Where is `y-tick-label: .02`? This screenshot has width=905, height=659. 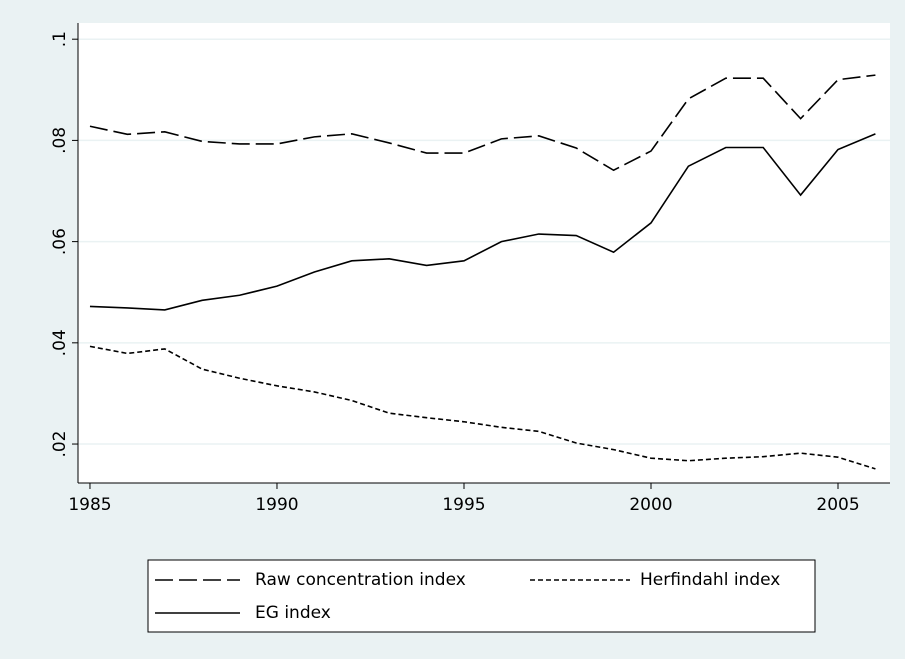
y-tick-label: .02 is located at coordinates (60, 444).